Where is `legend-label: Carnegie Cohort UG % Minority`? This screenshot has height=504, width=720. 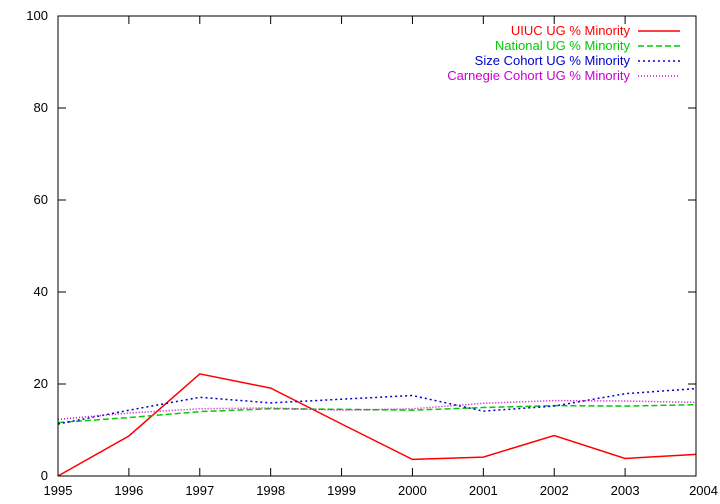 legend-label: Carnegie Cohort UG % Minority is located at coordinates (538, 75).